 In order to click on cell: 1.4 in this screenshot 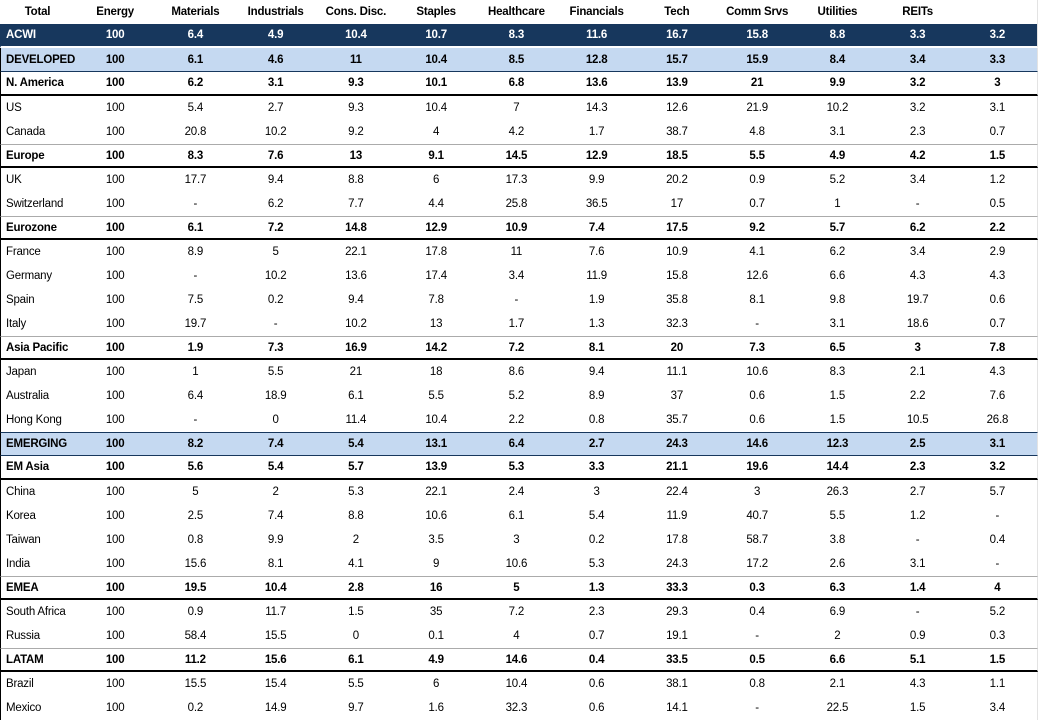, I will do `click(917, 588)`.